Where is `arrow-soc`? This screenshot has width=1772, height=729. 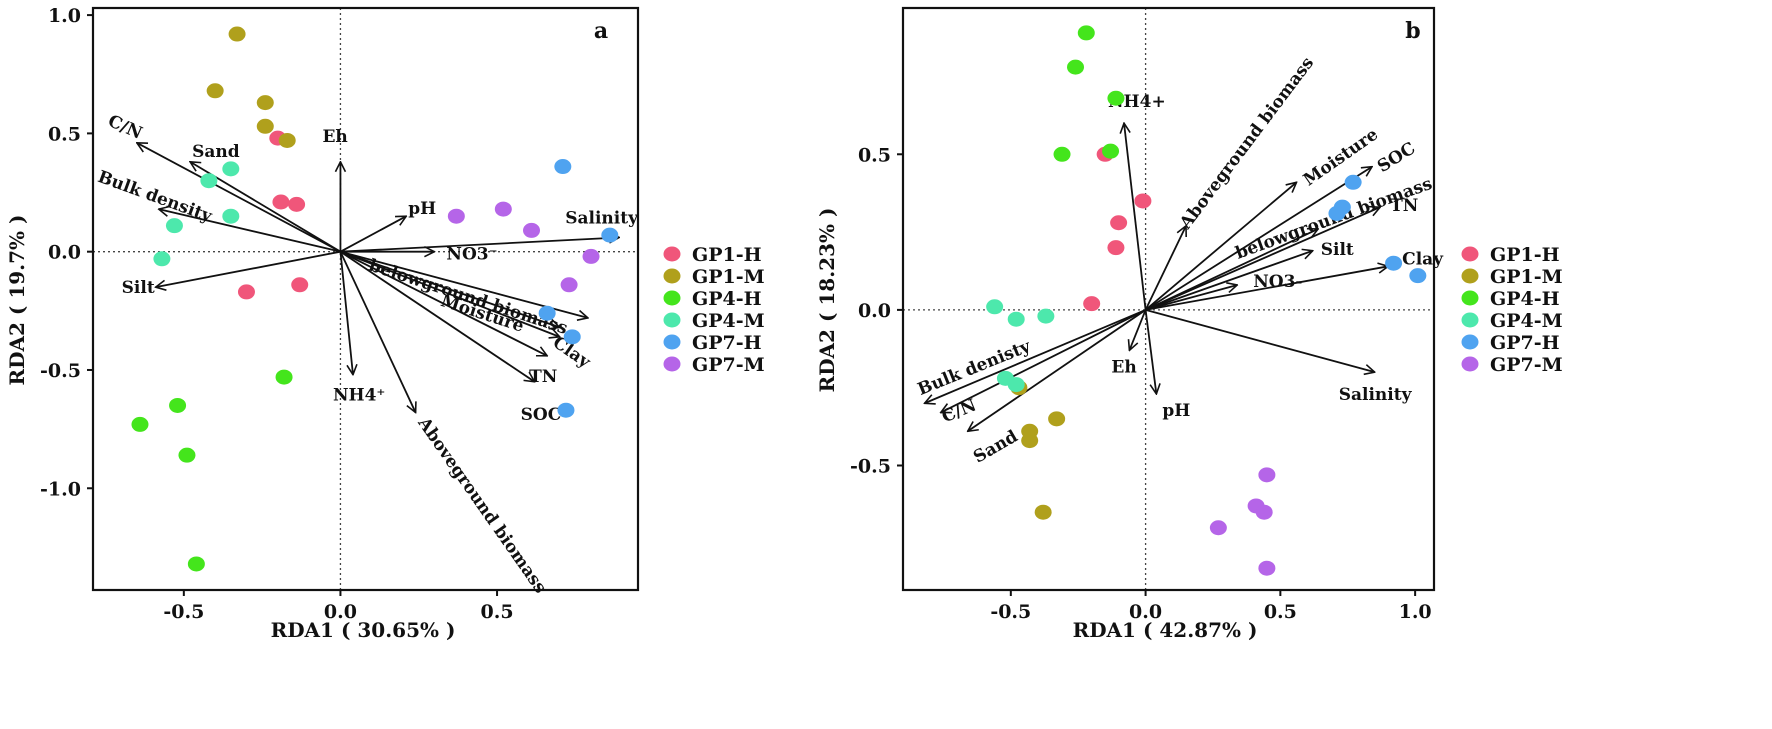 arrow-soc is located at coordinates (1258, 239).